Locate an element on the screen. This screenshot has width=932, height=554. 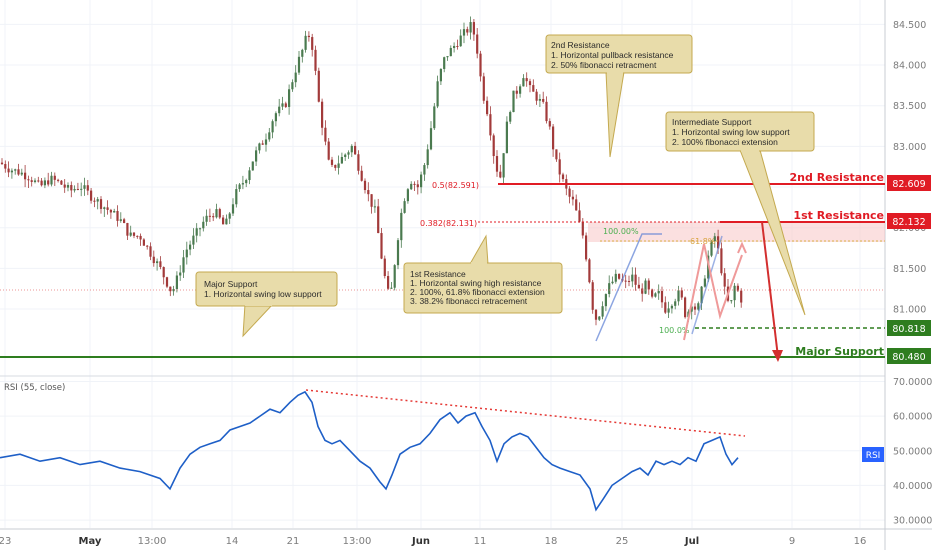
price-tick-label: 83.000 is located at coordinates (909, 147).